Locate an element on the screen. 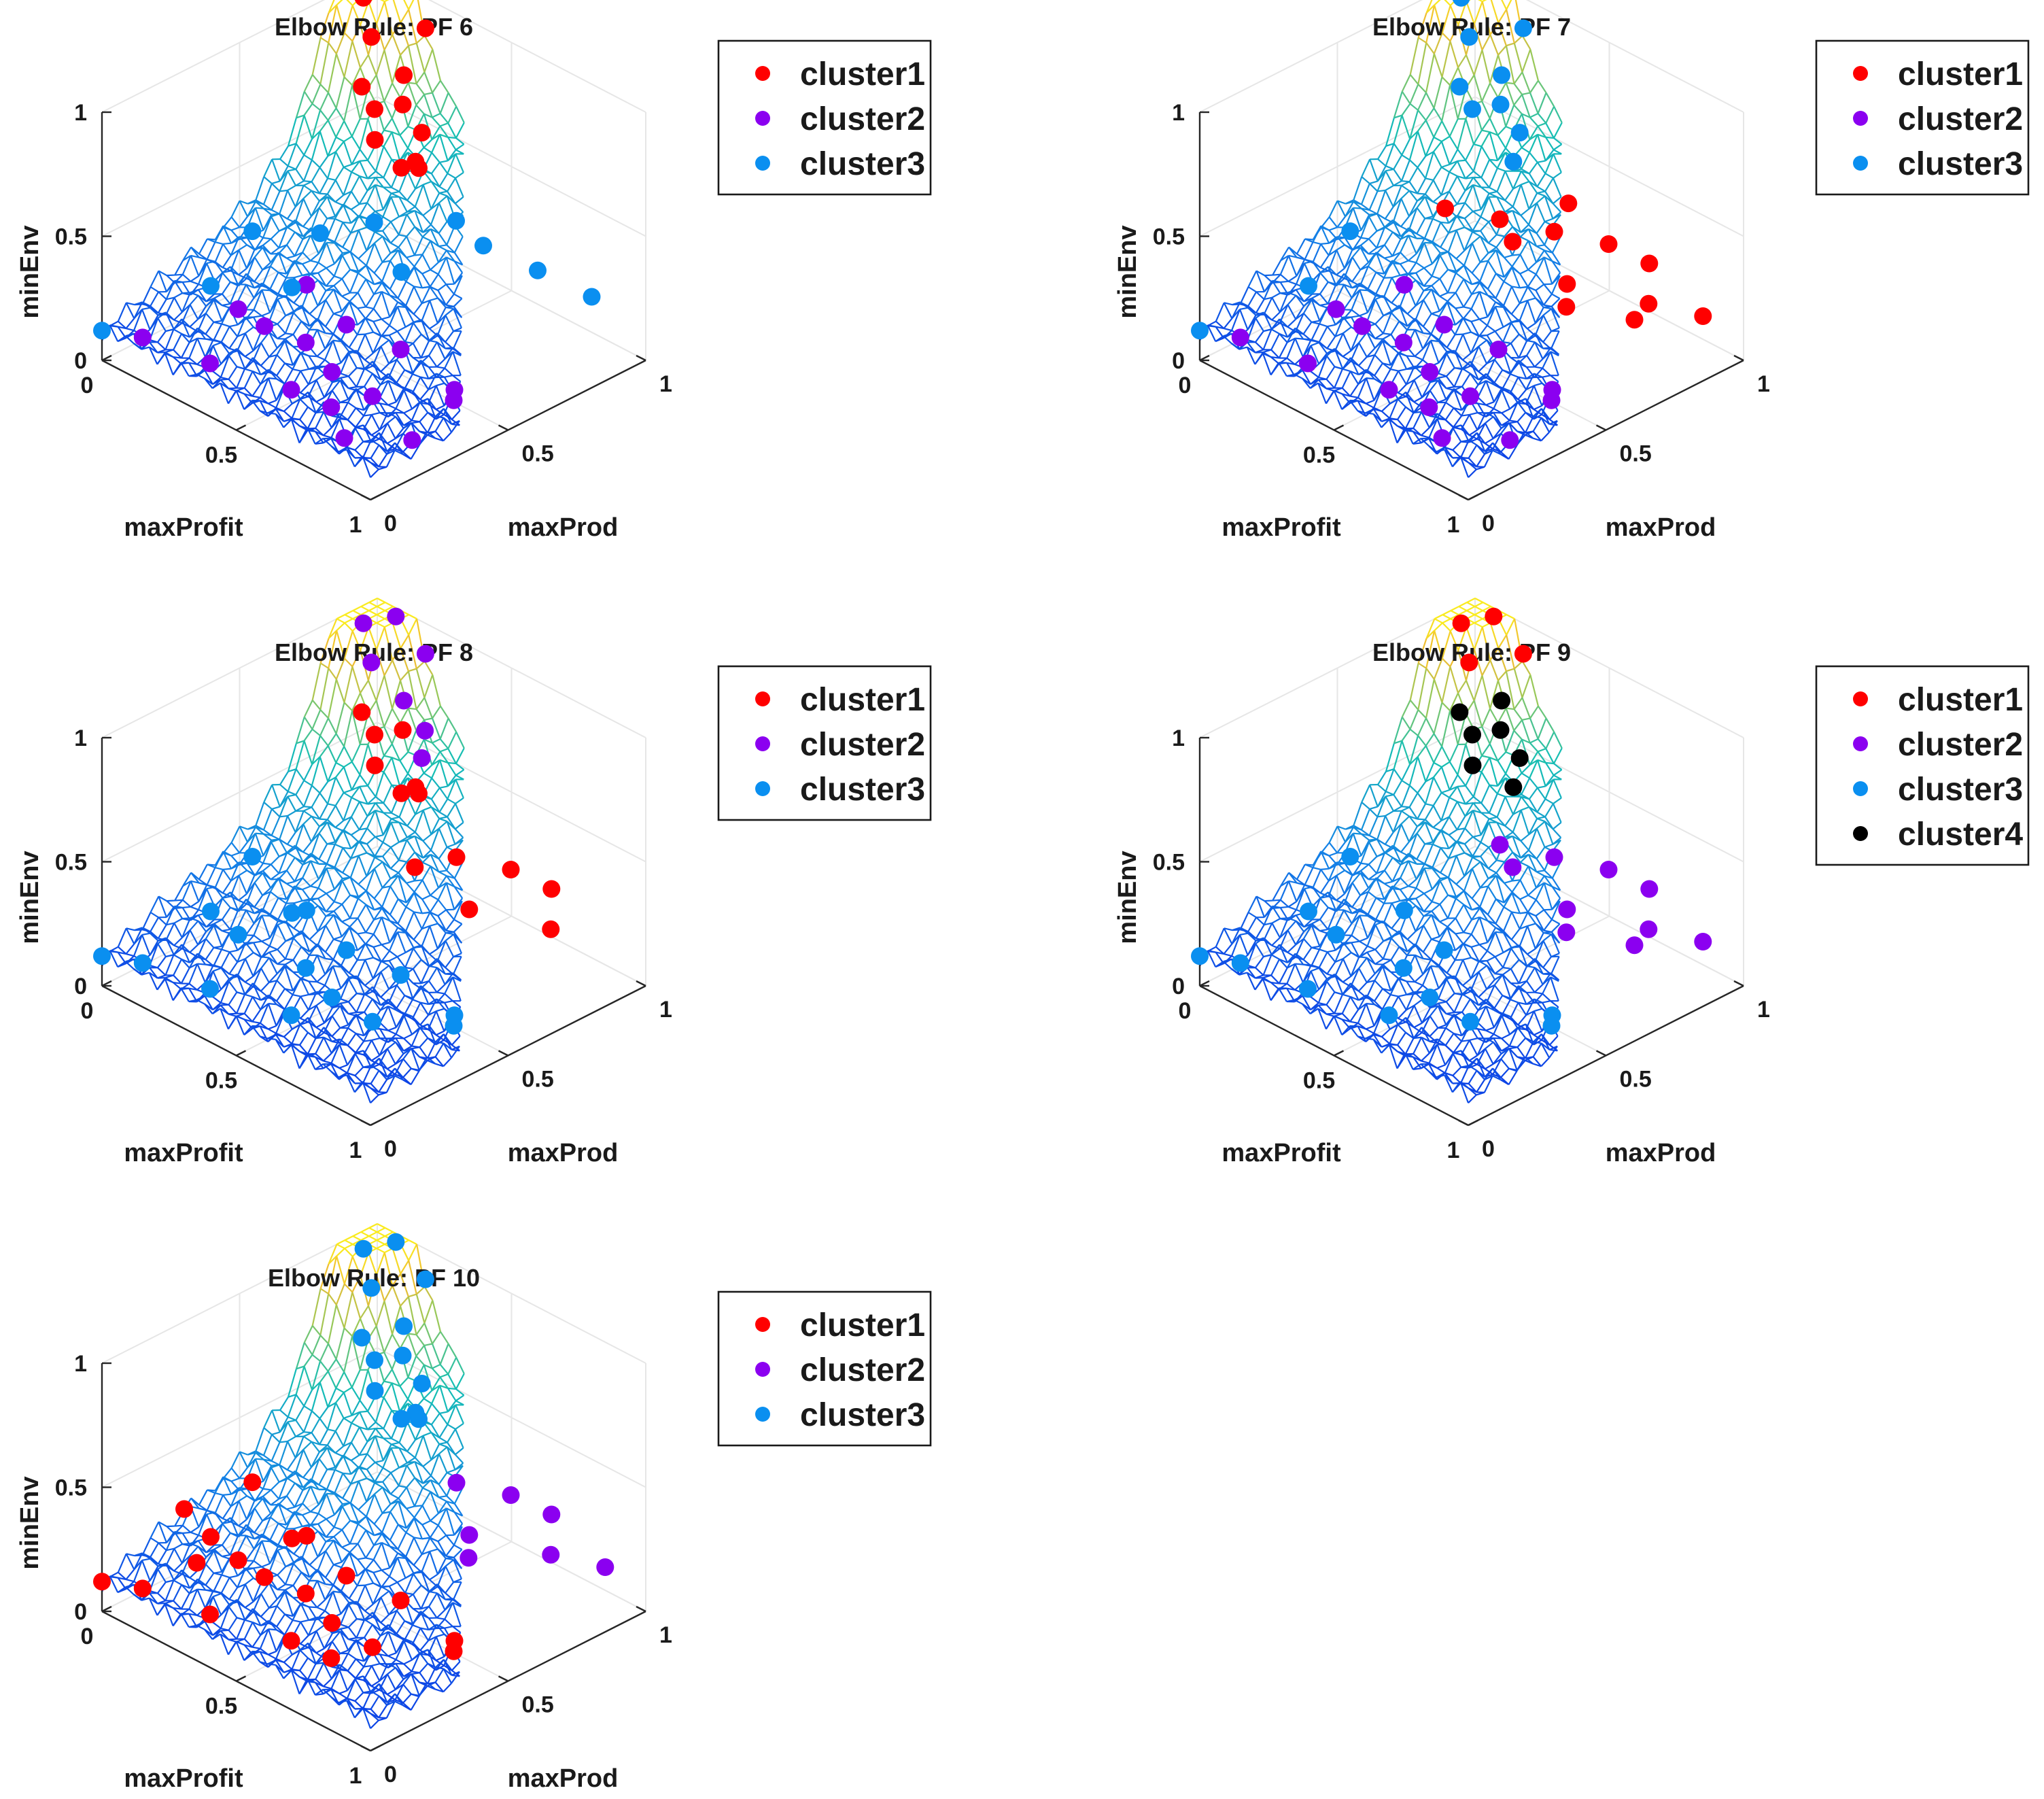 This screenshot has height=1799, width=2044. point-cluster2 is located at coordinates (238, 309).